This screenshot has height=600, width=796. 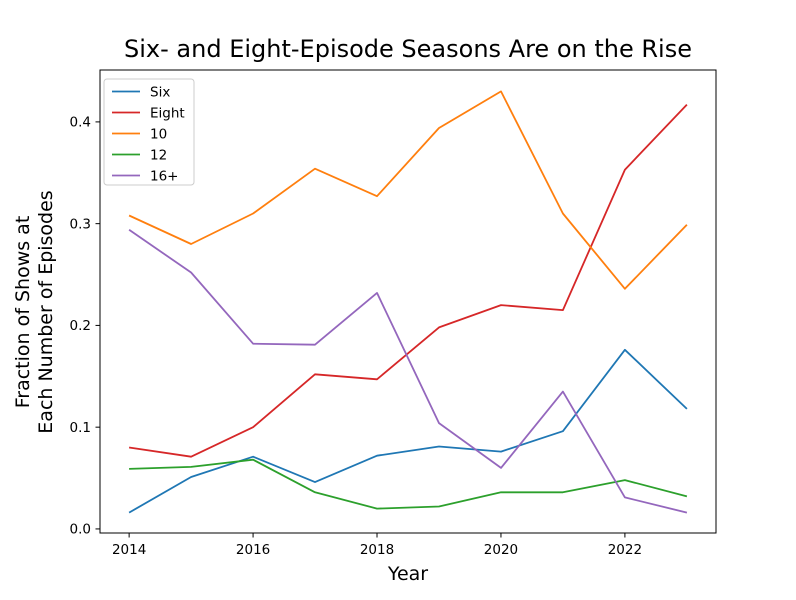 What do you see at coordinates (625, 550) in the screenshot?
I see `x-tick-label-2022: 2022` at bounding box center [625, 550].